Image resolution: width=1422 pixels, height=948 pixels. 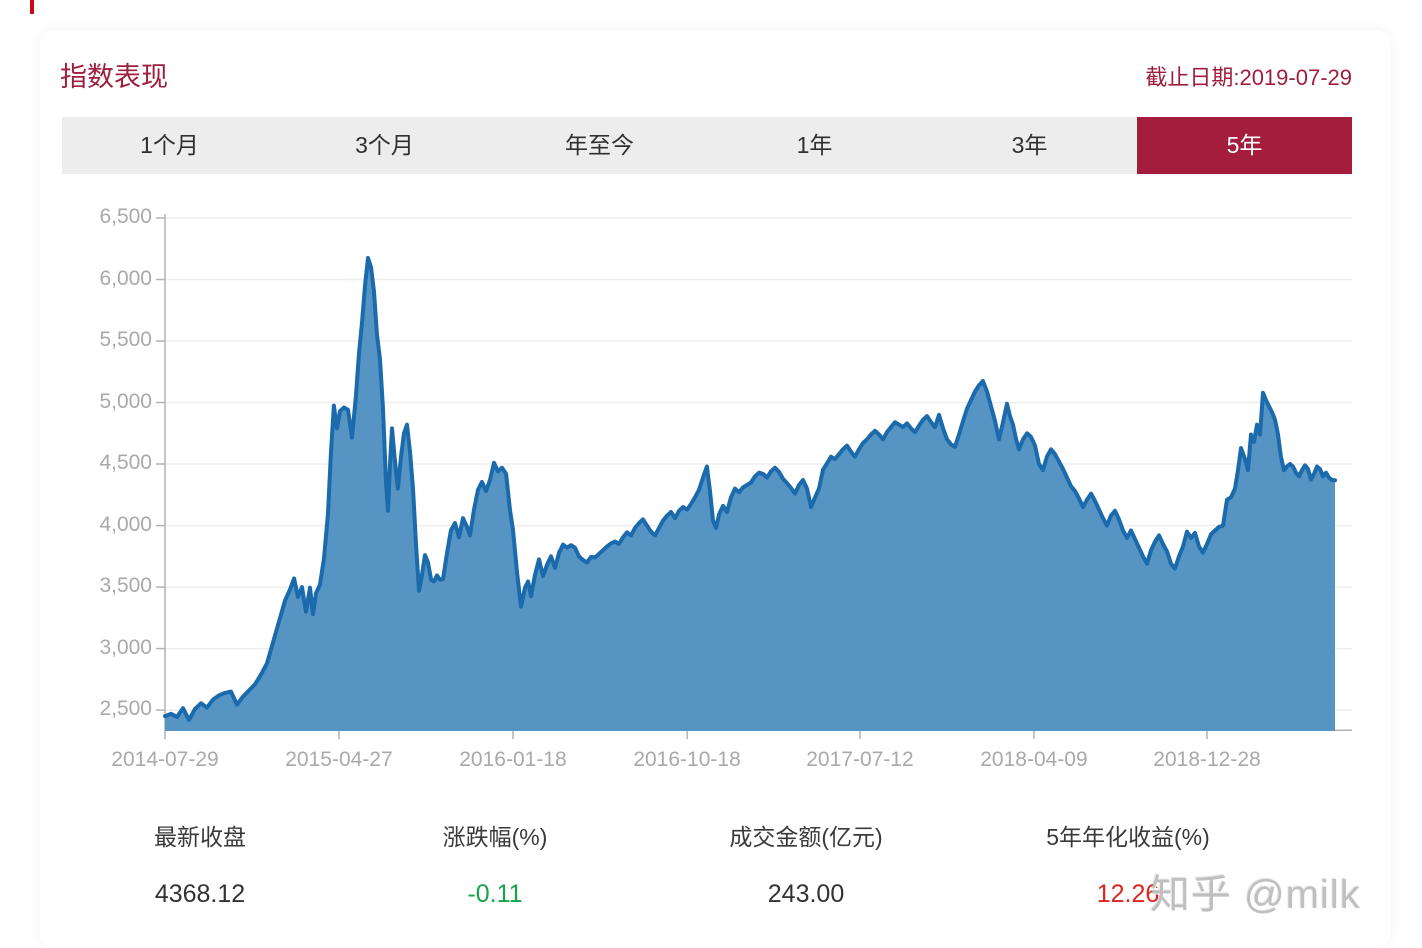 I want to click on tab-period-3: 1年, so click(x=814, y=145).